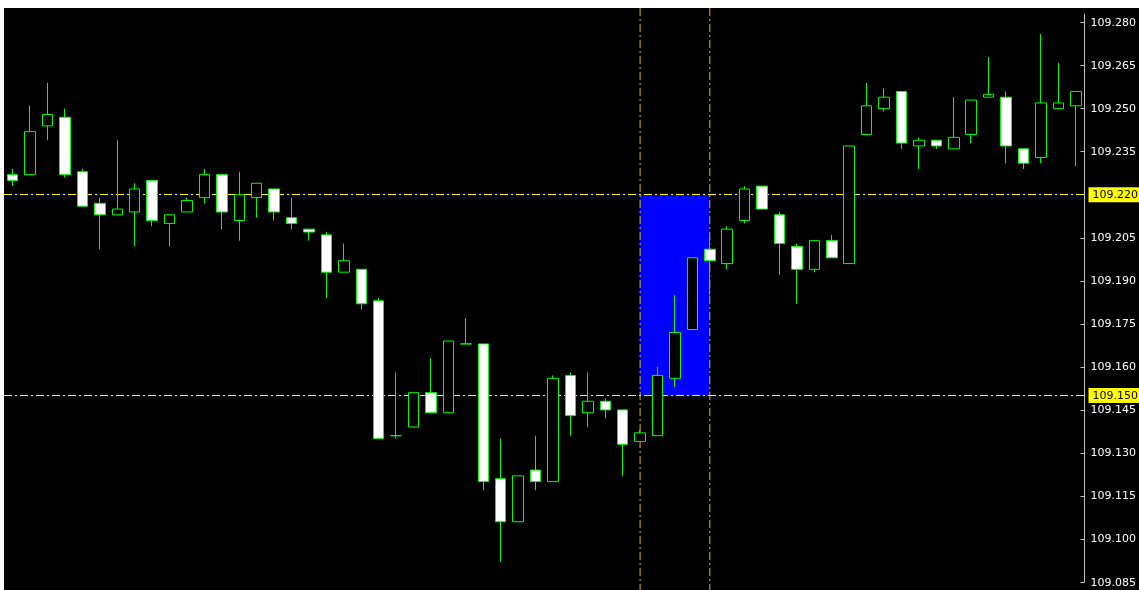 The width and height of the screenshot is (1139, 590). I want to click on y-tick-label: 109.250, so click(1113, 109).